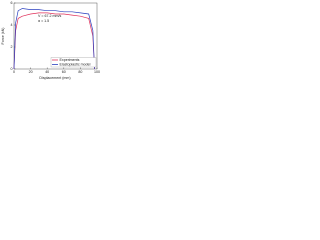  I want to click on annotation: α = 1.5, so click(43, 21).